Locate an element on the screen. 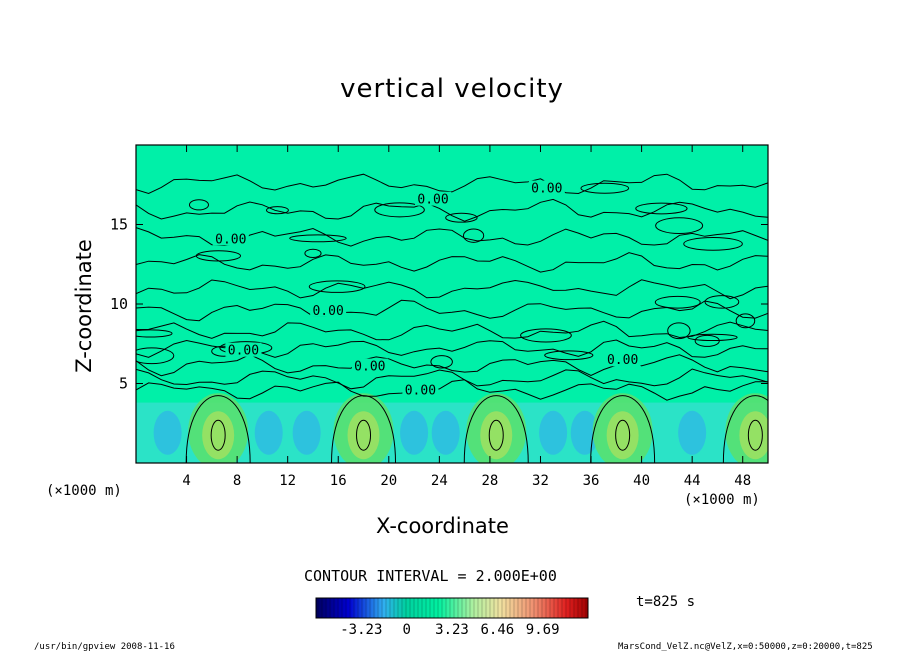 Image resolution: width=904 pixels, height=654 pixels. x-unit-label-left: (×1000 m) is located at coordinates (84, 491).